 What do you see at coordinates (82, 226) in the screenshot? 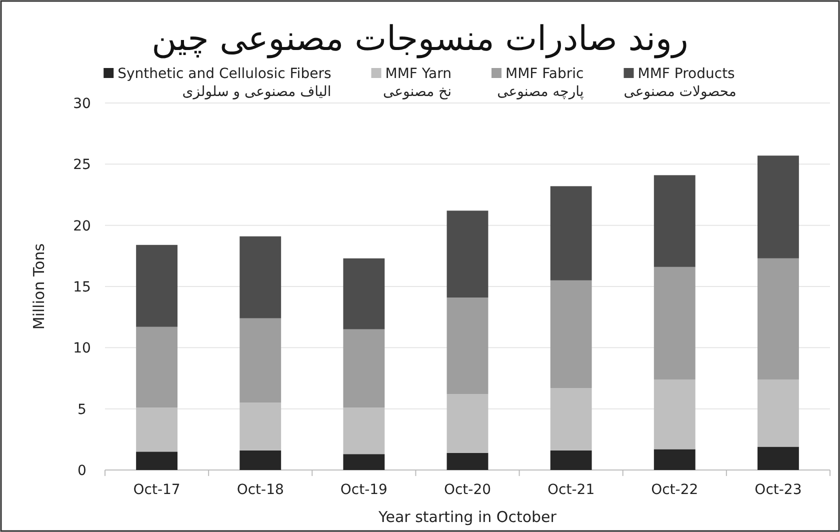
I see `y-tick-label: 20` at bounding box center [82, 226].